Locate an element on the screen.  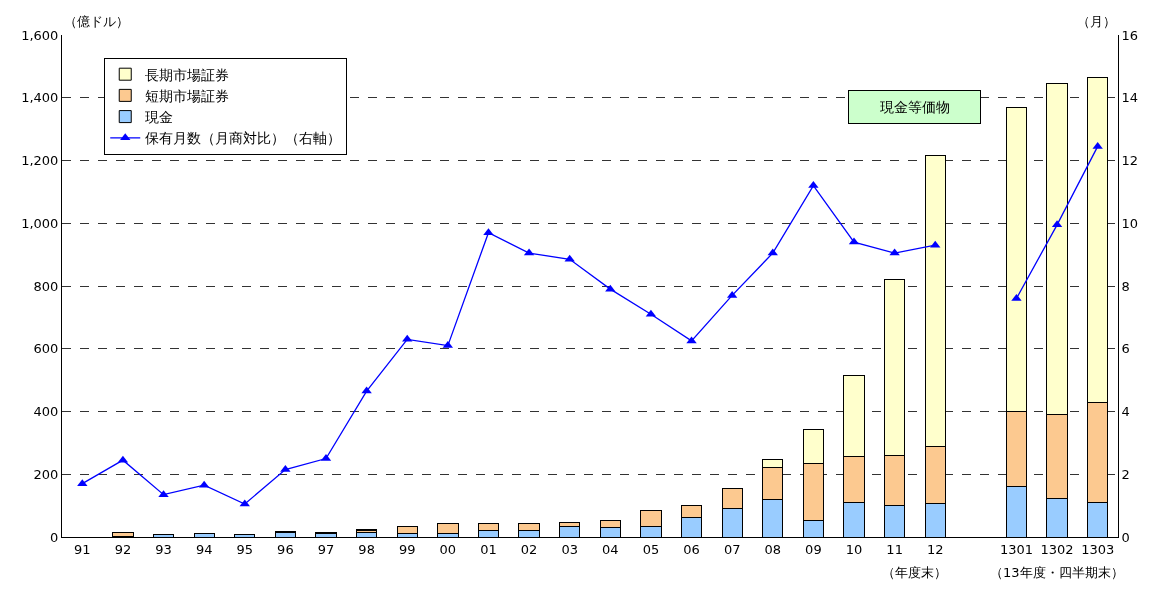
y-tick-label: 800 is located at coordinates (46, 286).